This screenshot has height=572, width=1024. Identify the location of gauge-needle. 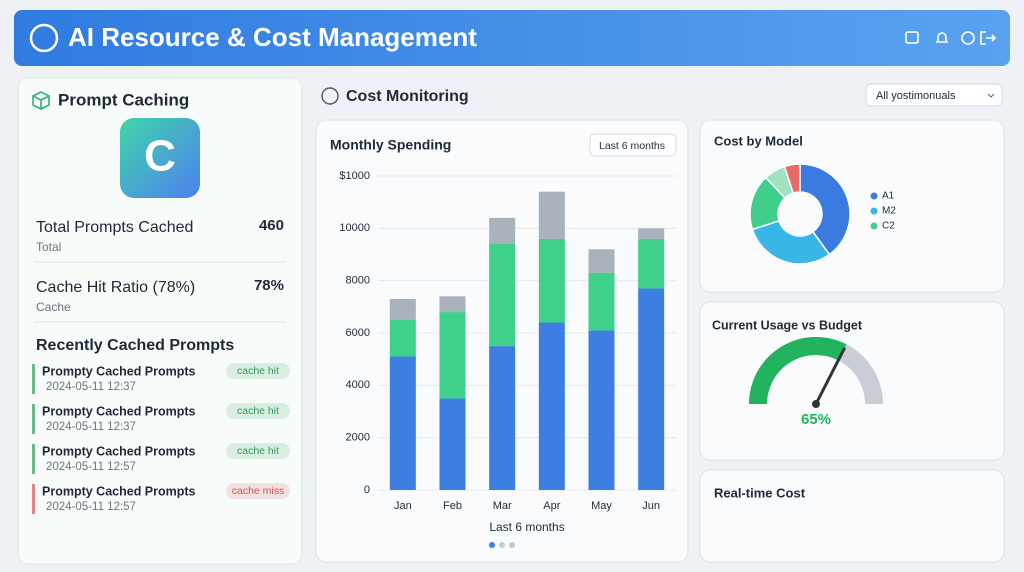
(830, 376).